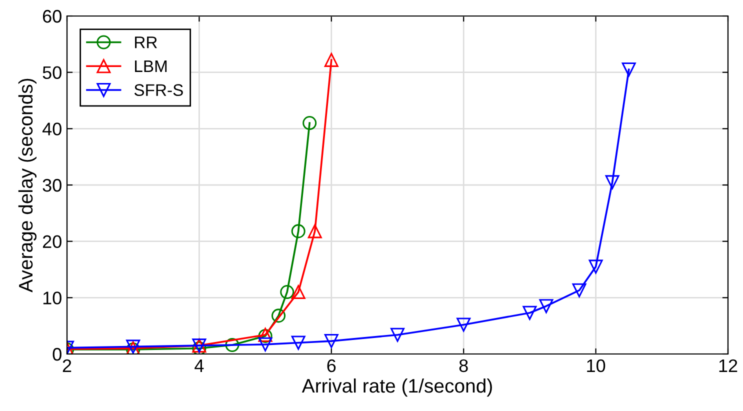 The width and height of the screenshot is (743, 411). Describe the element at coordinates (52, 298) in the screenshot. I see `y-tick-label: 10` at that location.